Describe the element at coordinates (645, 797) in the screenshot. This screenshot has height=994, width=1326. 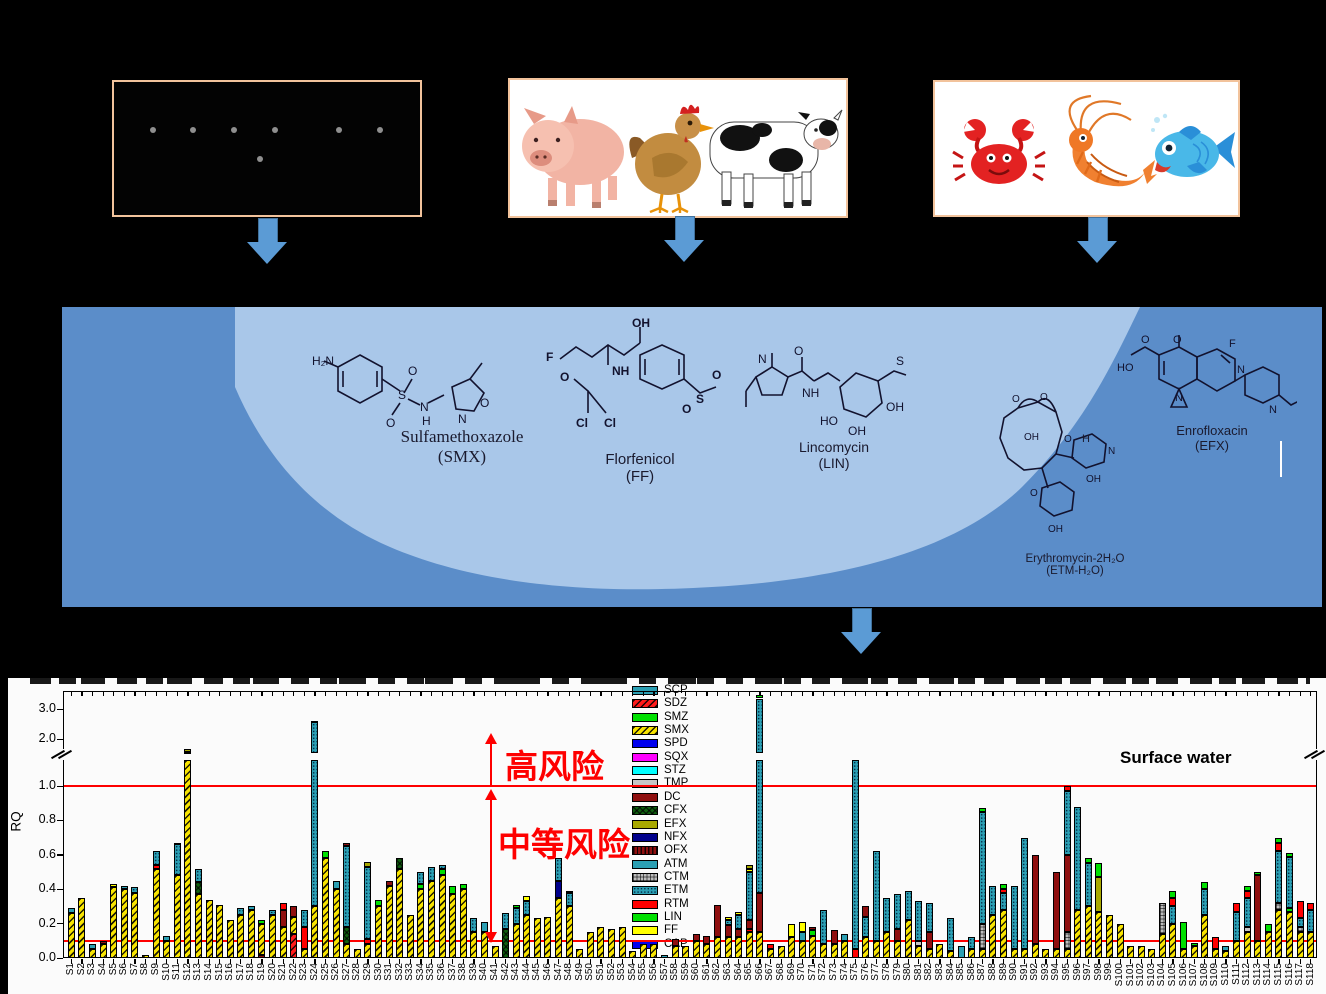
I see `legend-swatch-DC` at that location.